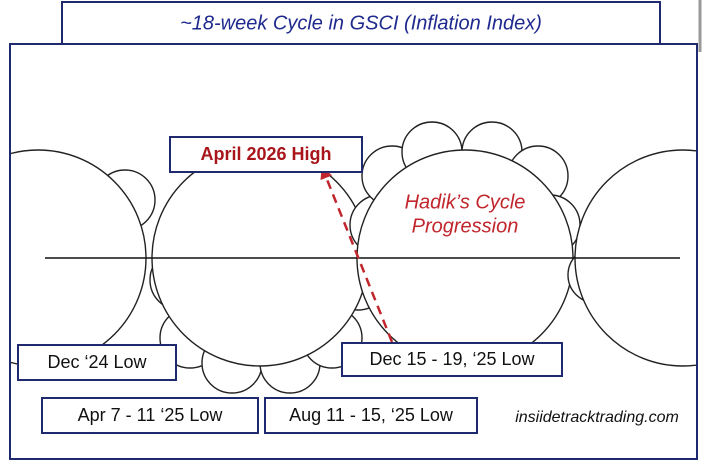 The image size is (716, 461). I want to click on title-box, so click(361, 23).